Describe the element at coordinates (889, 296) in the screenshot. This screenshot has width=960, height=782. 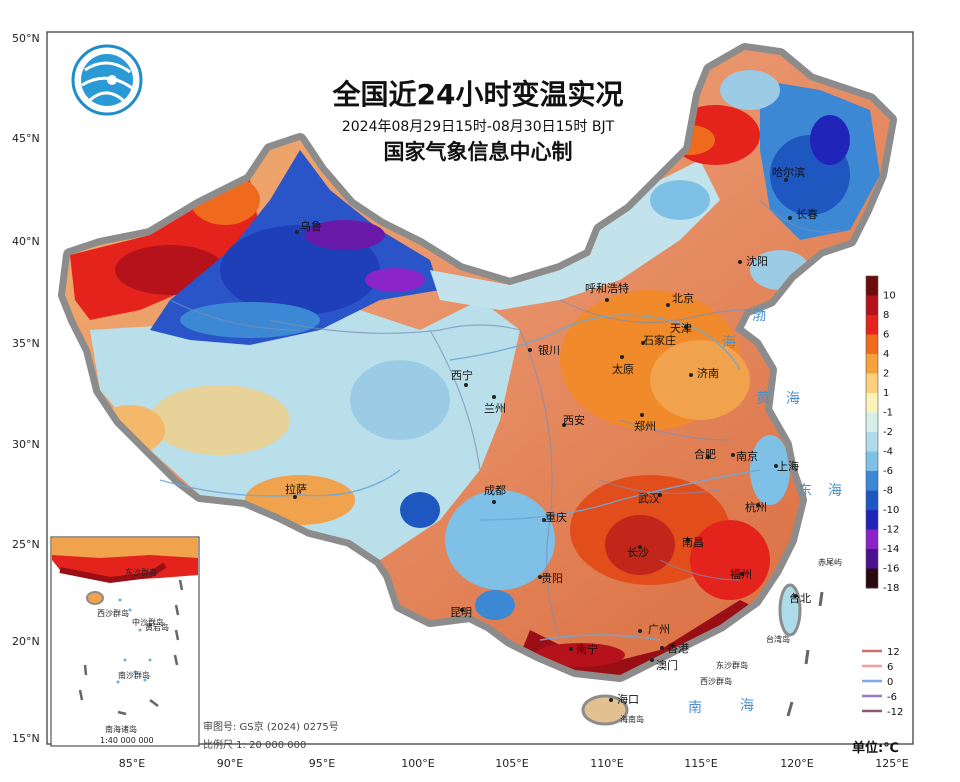
I see `colorbar-label: 10` at that location.